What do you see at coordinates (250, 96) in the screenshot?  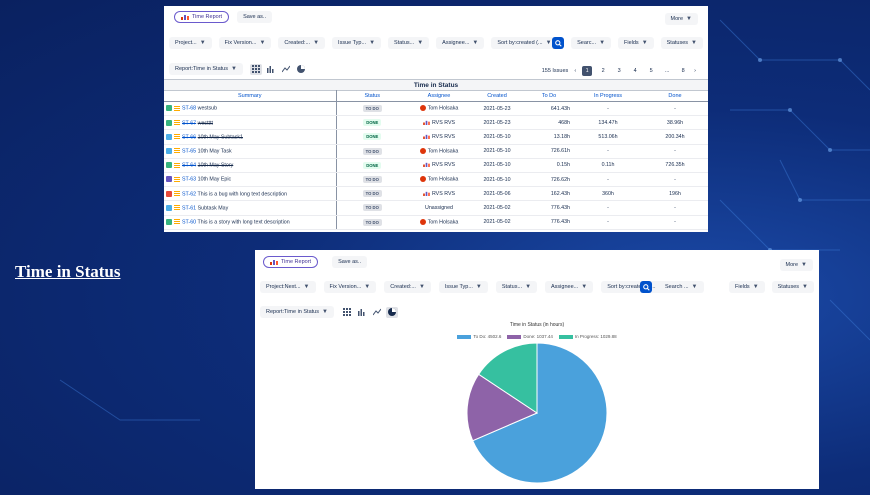 I see `column-header-summary: Summary` at bounding box center [250, 96].